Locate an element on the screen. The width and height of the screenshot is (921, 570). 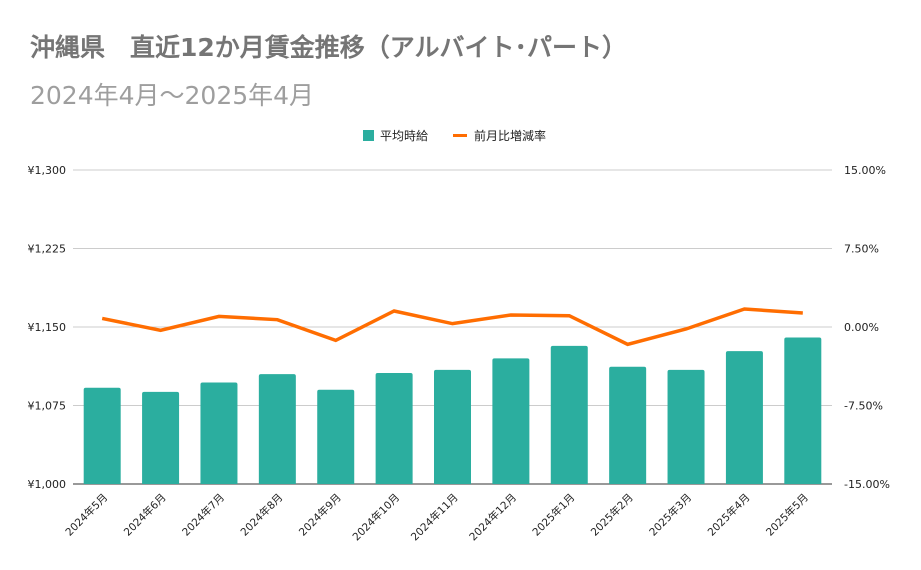
x-tick-label: 2024年11月 is located at coordinates (434, 517).